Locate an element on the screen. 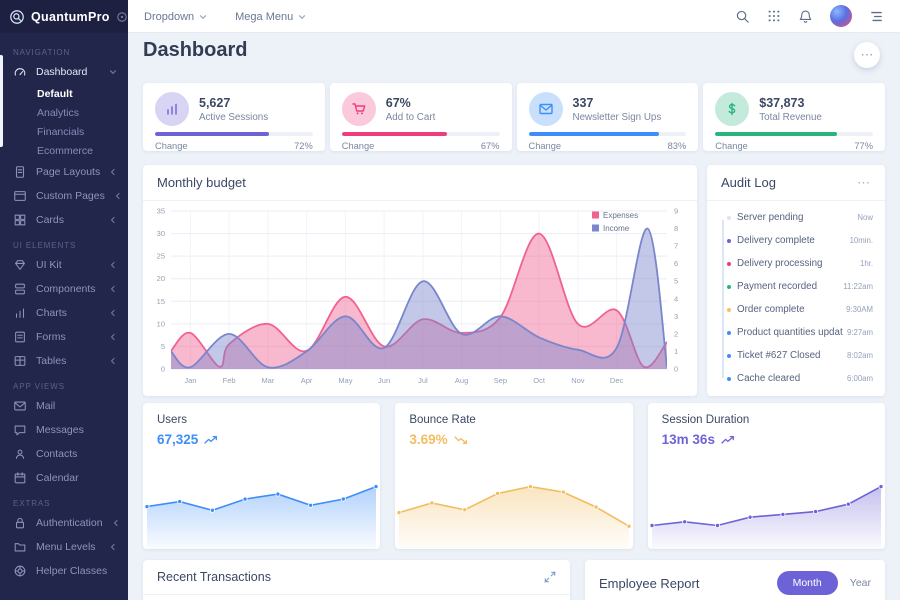 Image resolution: width=900 pixels, height=600 pixels. sidebar-item-menu-levels: Menu Levels is located at coordinates (64, 547).